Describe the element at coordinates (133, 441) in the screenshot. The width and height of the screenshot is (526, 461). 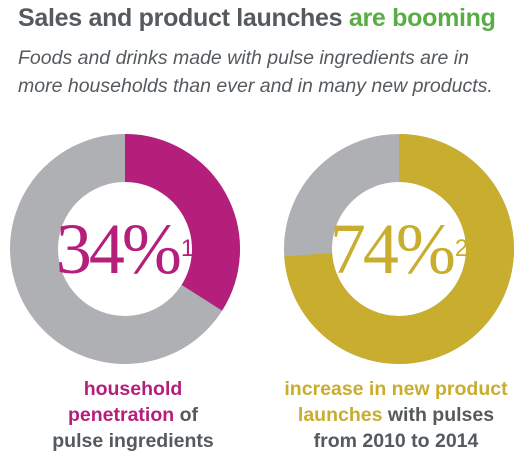
I see `caption-text: pulse ingredients` at that location.